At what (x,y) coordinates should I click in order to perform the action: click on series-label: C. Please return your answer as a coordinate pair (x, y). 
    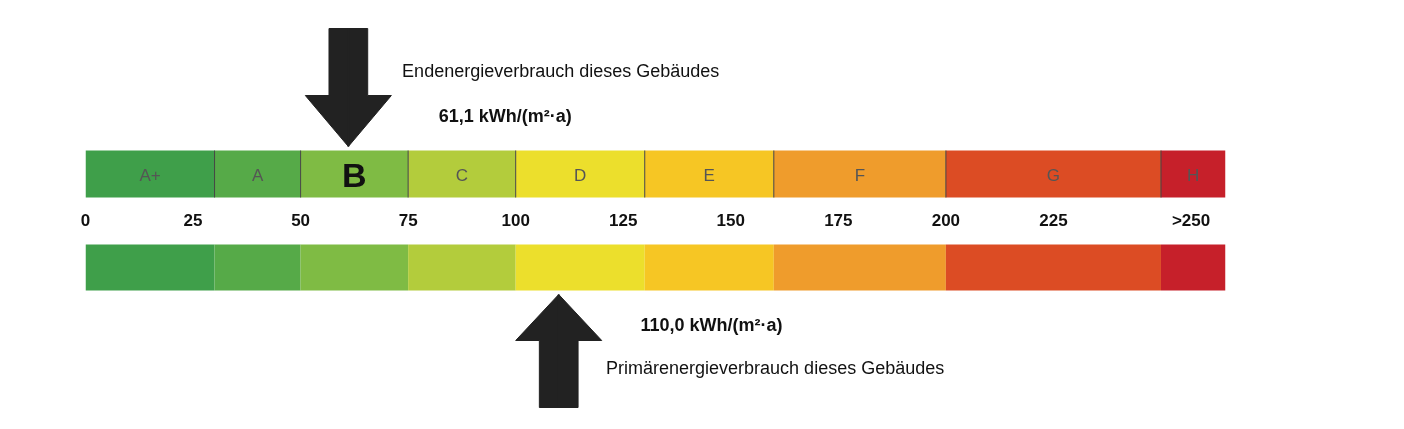
    Looking at the image, I should click on (462, 175).